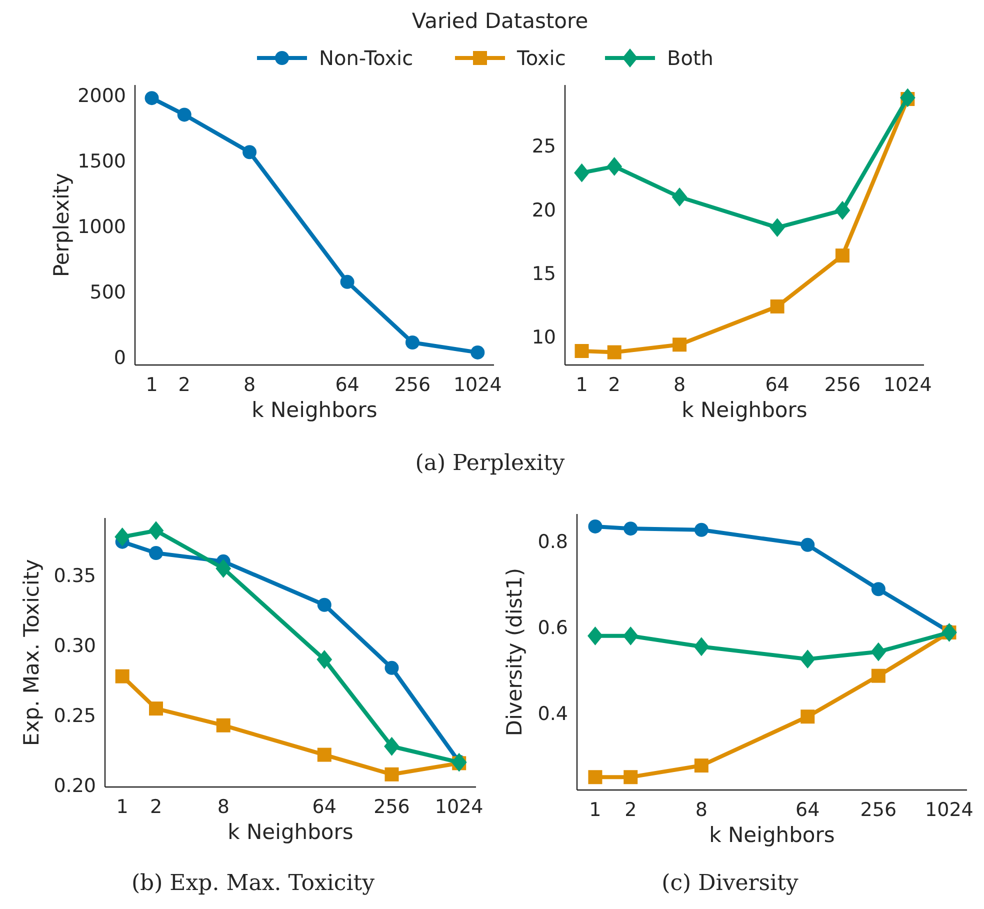 This screenshot has width=984, height=909. Describe the element at coordinates (544, 210) in the screenshot. I see `y-tick-label: 20` at that location.